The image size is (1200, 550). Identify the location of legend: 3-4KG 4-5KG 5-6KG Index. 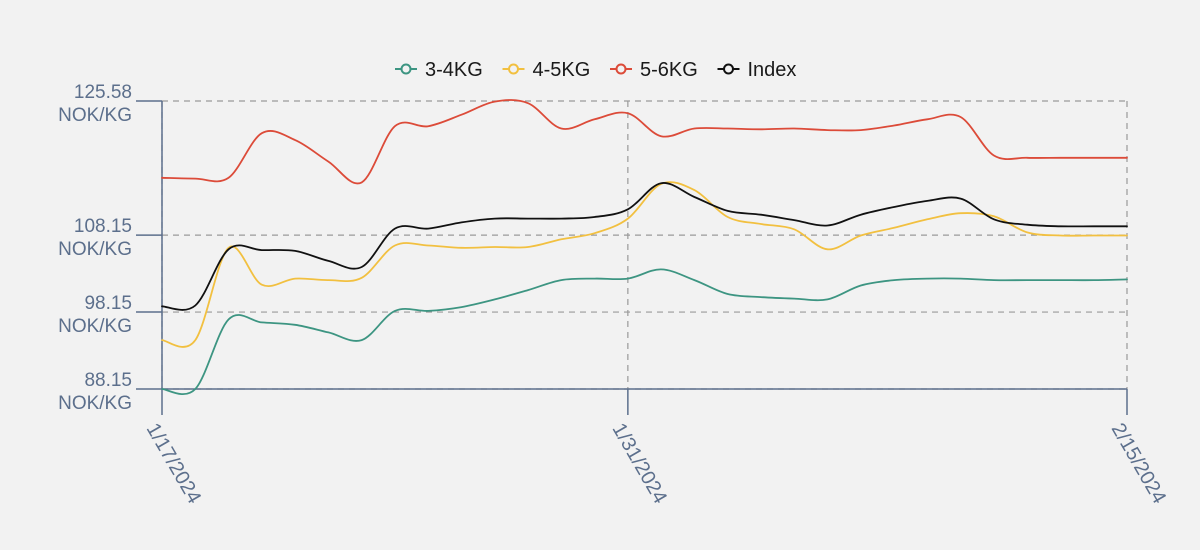
(595, 70).